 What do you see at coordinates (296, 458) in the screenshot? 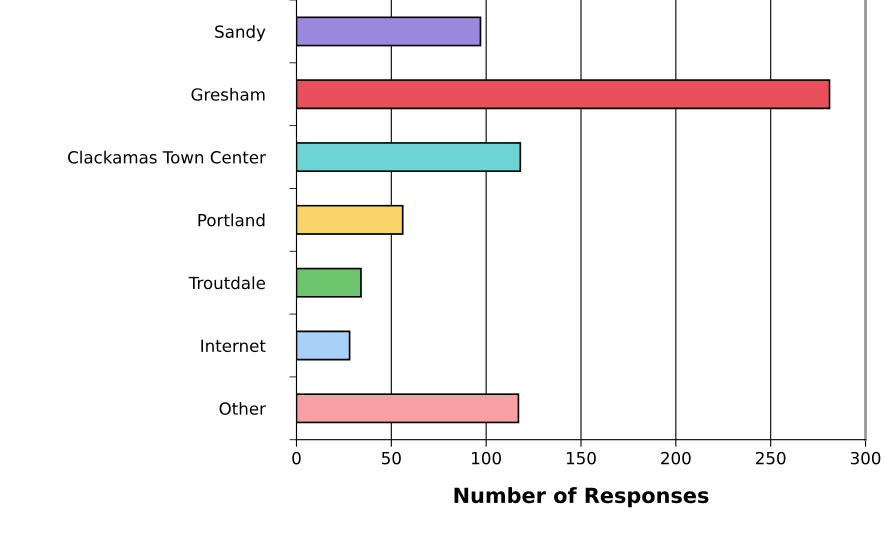
I see `x-tick-label: 0` at bounding box center [296, 458].